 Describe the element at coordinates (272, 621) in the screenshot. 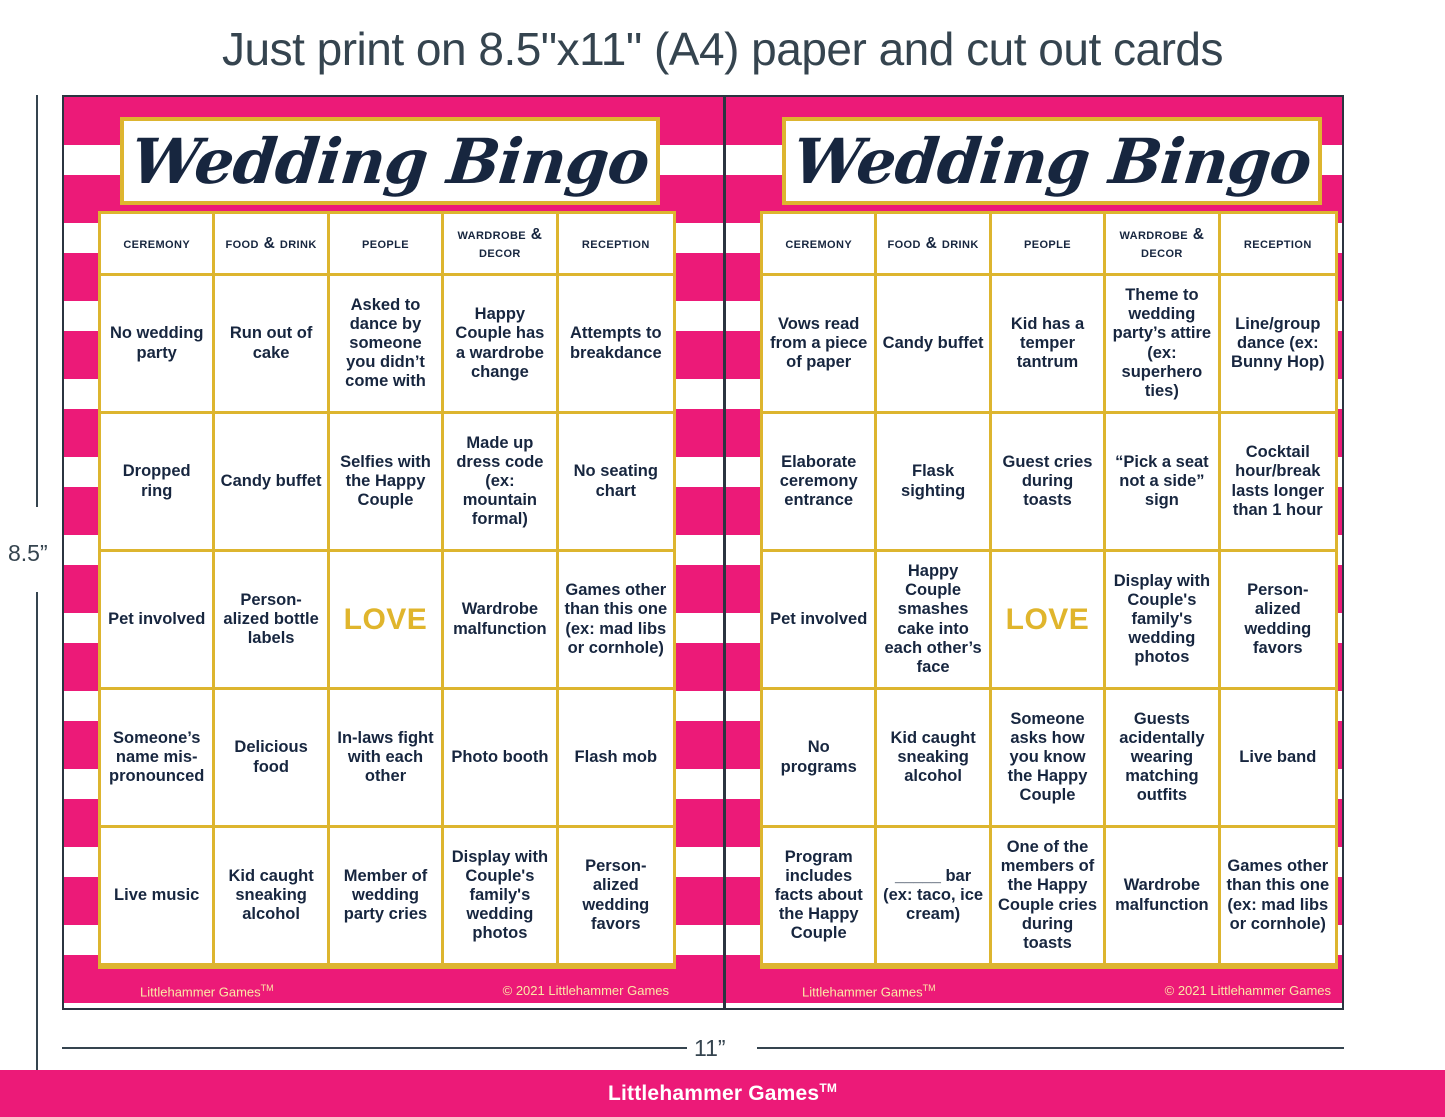

I see `bingo-cell: Person-alized bottle labels` at that location.